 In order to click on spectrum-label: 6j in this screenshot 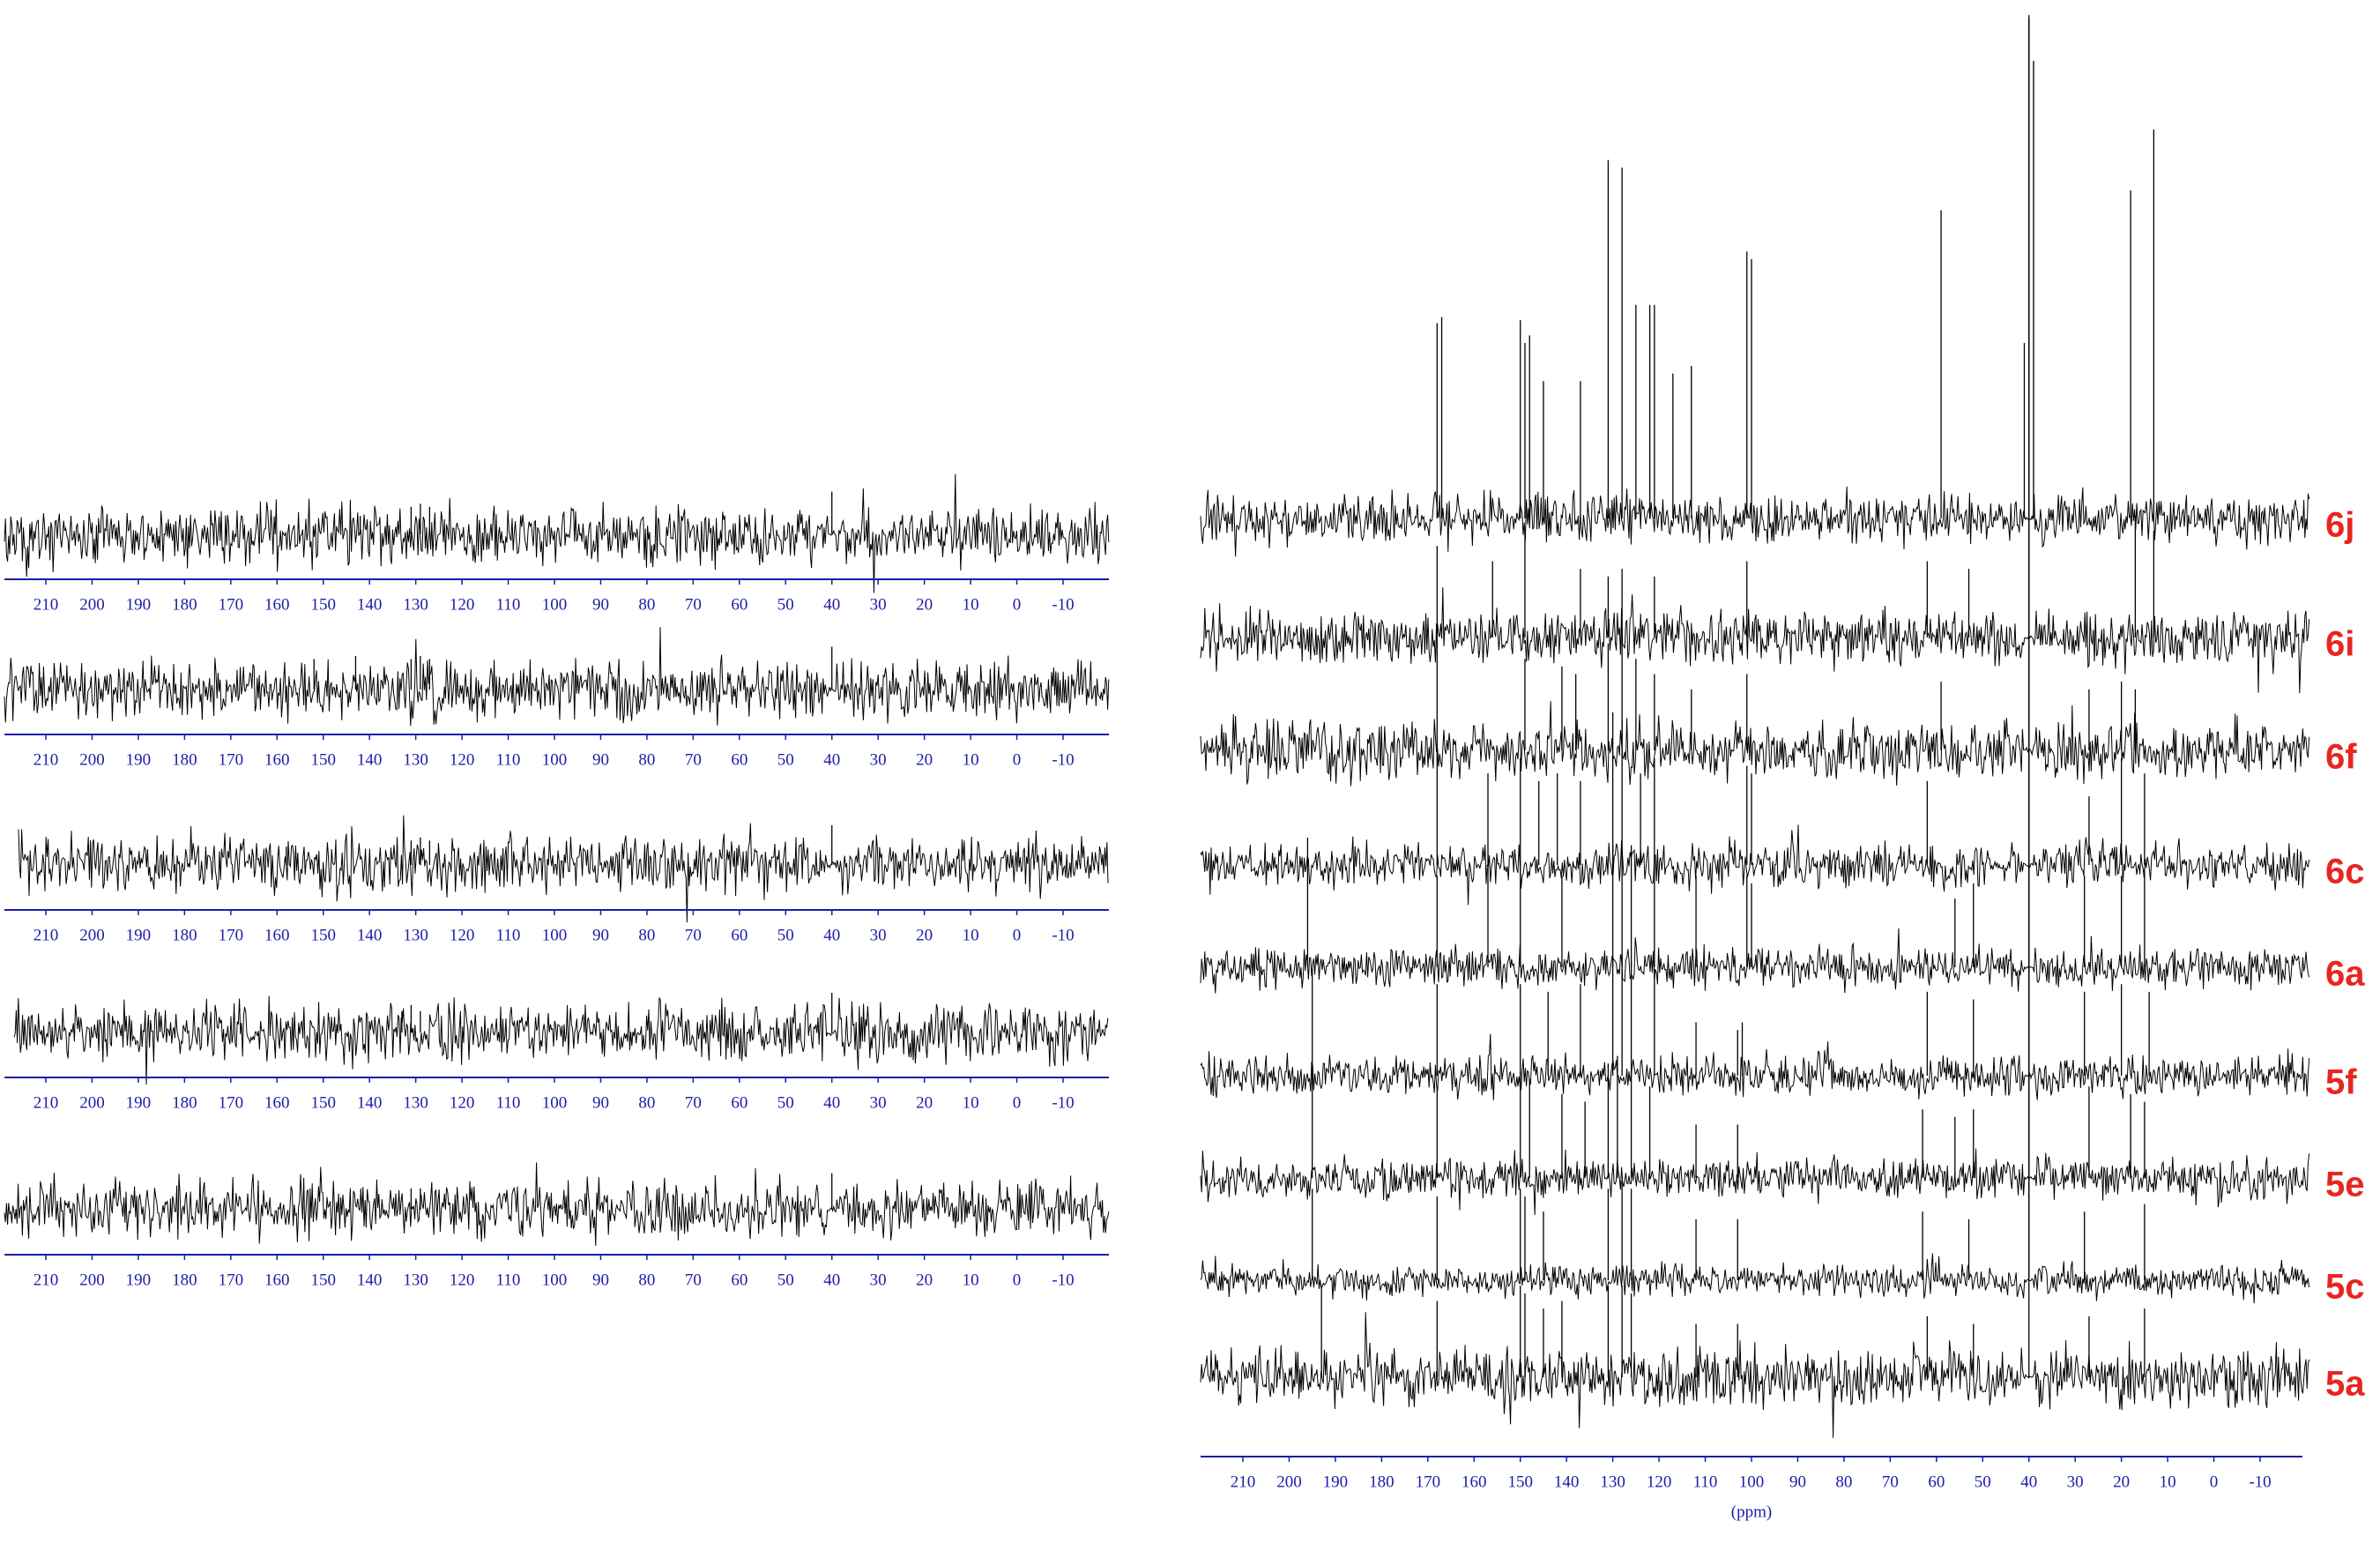, I will do `click(2339, 525)`.